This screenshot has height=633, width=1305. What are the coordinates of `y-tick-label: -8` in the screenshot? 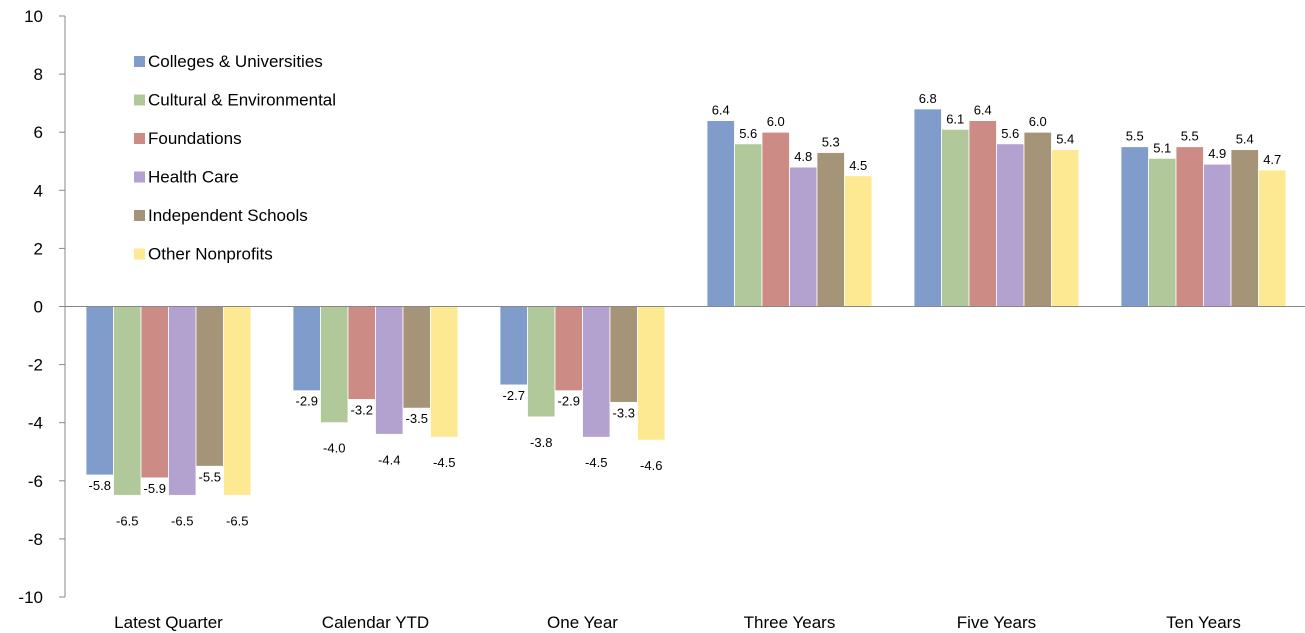 It's located at (35, 539).